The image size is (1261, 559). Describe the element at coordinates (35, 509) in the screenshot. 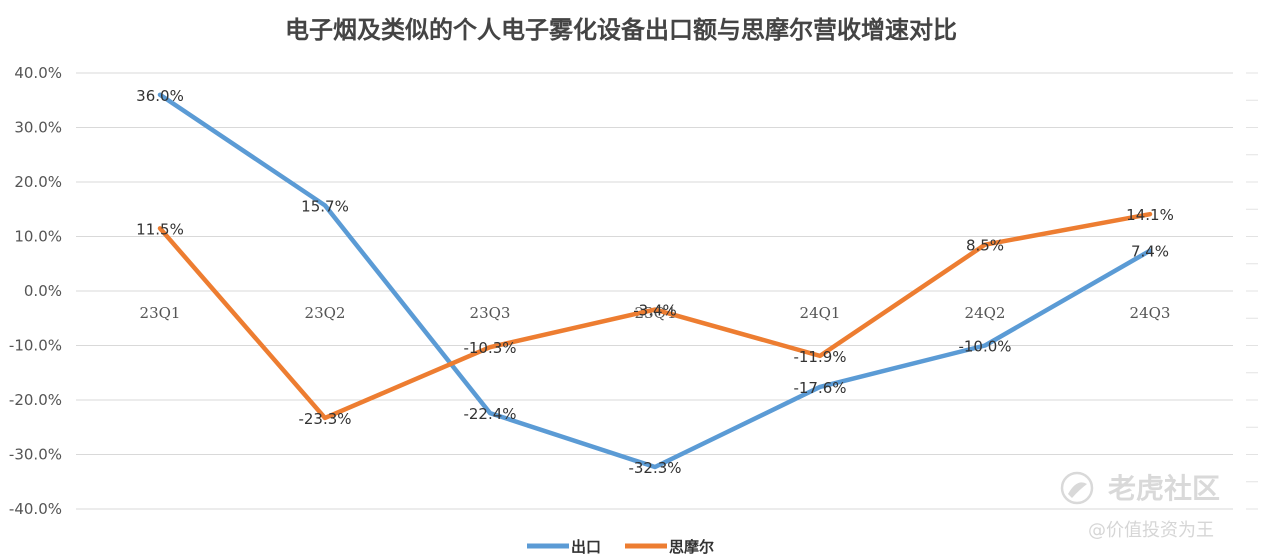

I see `y-tick-label: -40.0%` at that location.